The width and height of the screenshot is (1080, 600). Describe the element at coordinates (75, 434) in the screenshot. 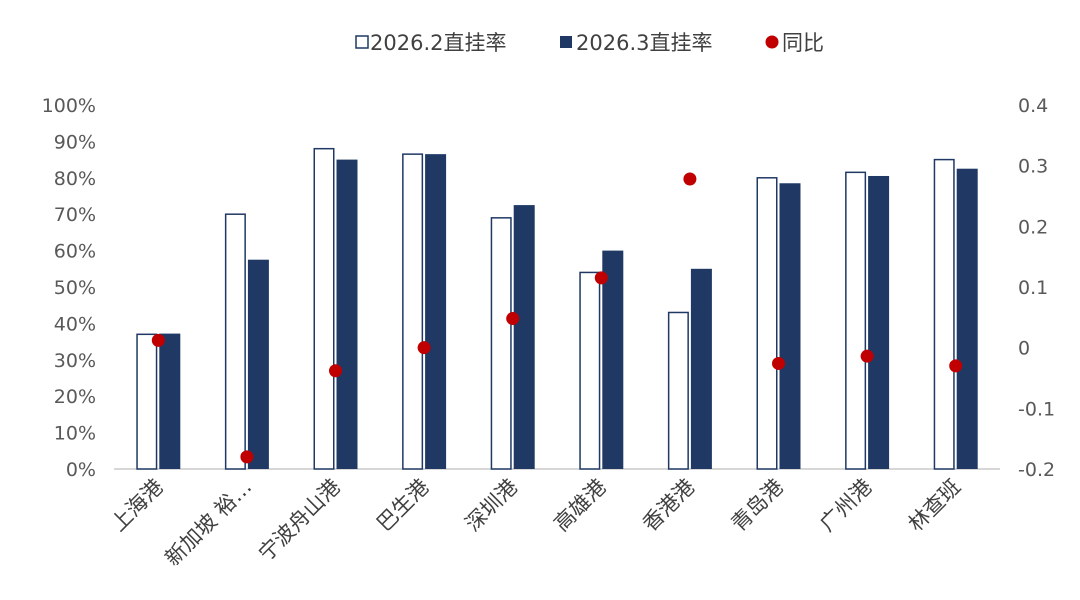

I see `y-left-tick-label: 10%` at that location.